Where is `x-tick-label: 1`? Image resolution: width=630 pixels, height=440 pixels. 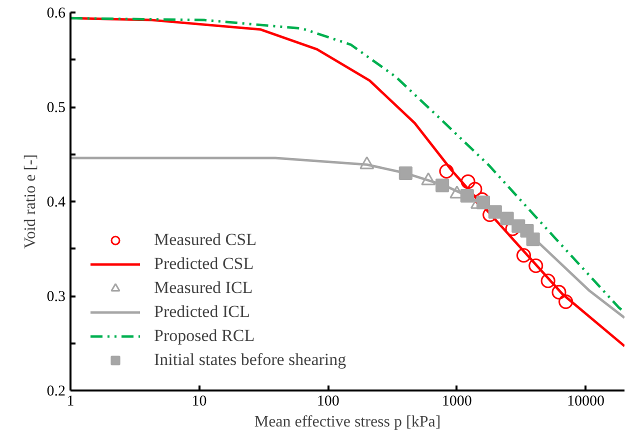
x-tick-label: 1 is located at coordinates (70, 402).